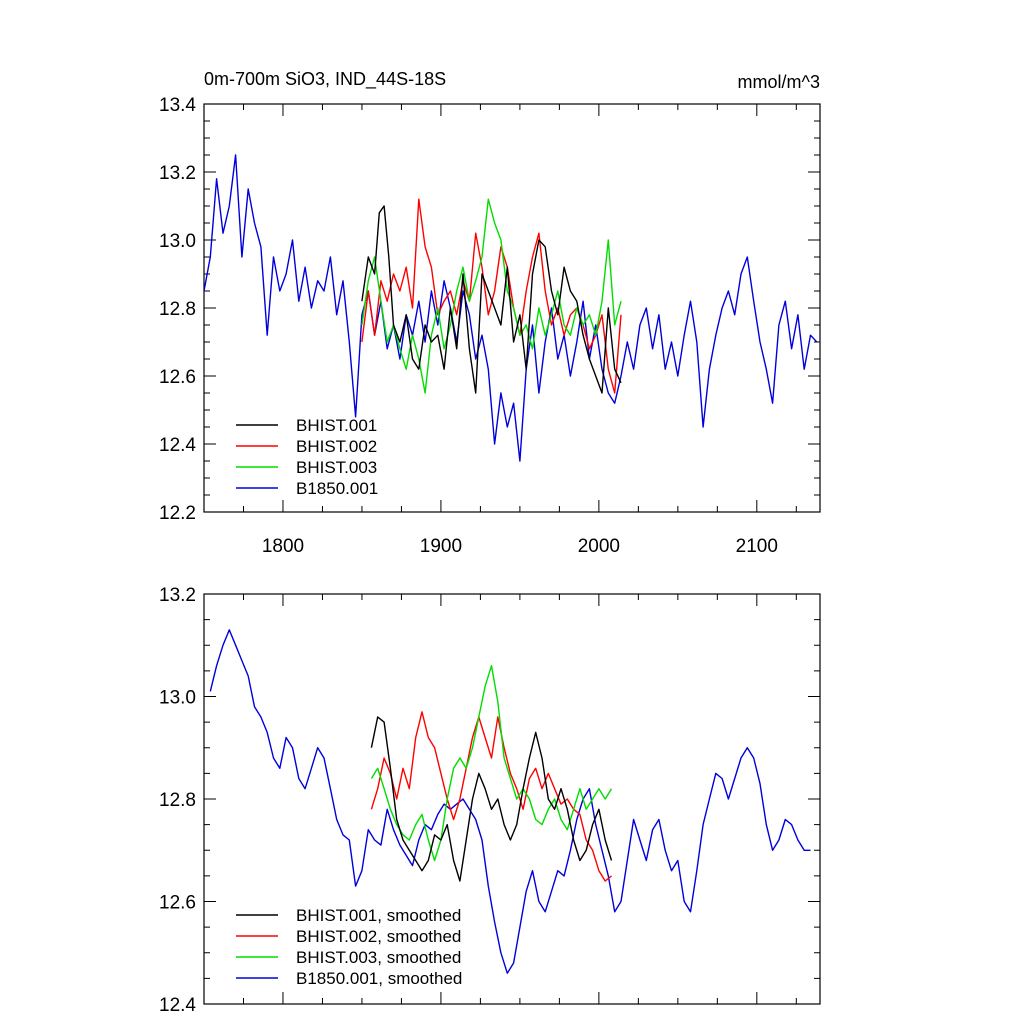 The height and width of the screenshot is (1024, 1024). What do you see at coordinates (325, 79) in the screenshot?
I see `chart-title: 0m-700m SiO3, IND_44S-18S` at bounding box center [325, 79].